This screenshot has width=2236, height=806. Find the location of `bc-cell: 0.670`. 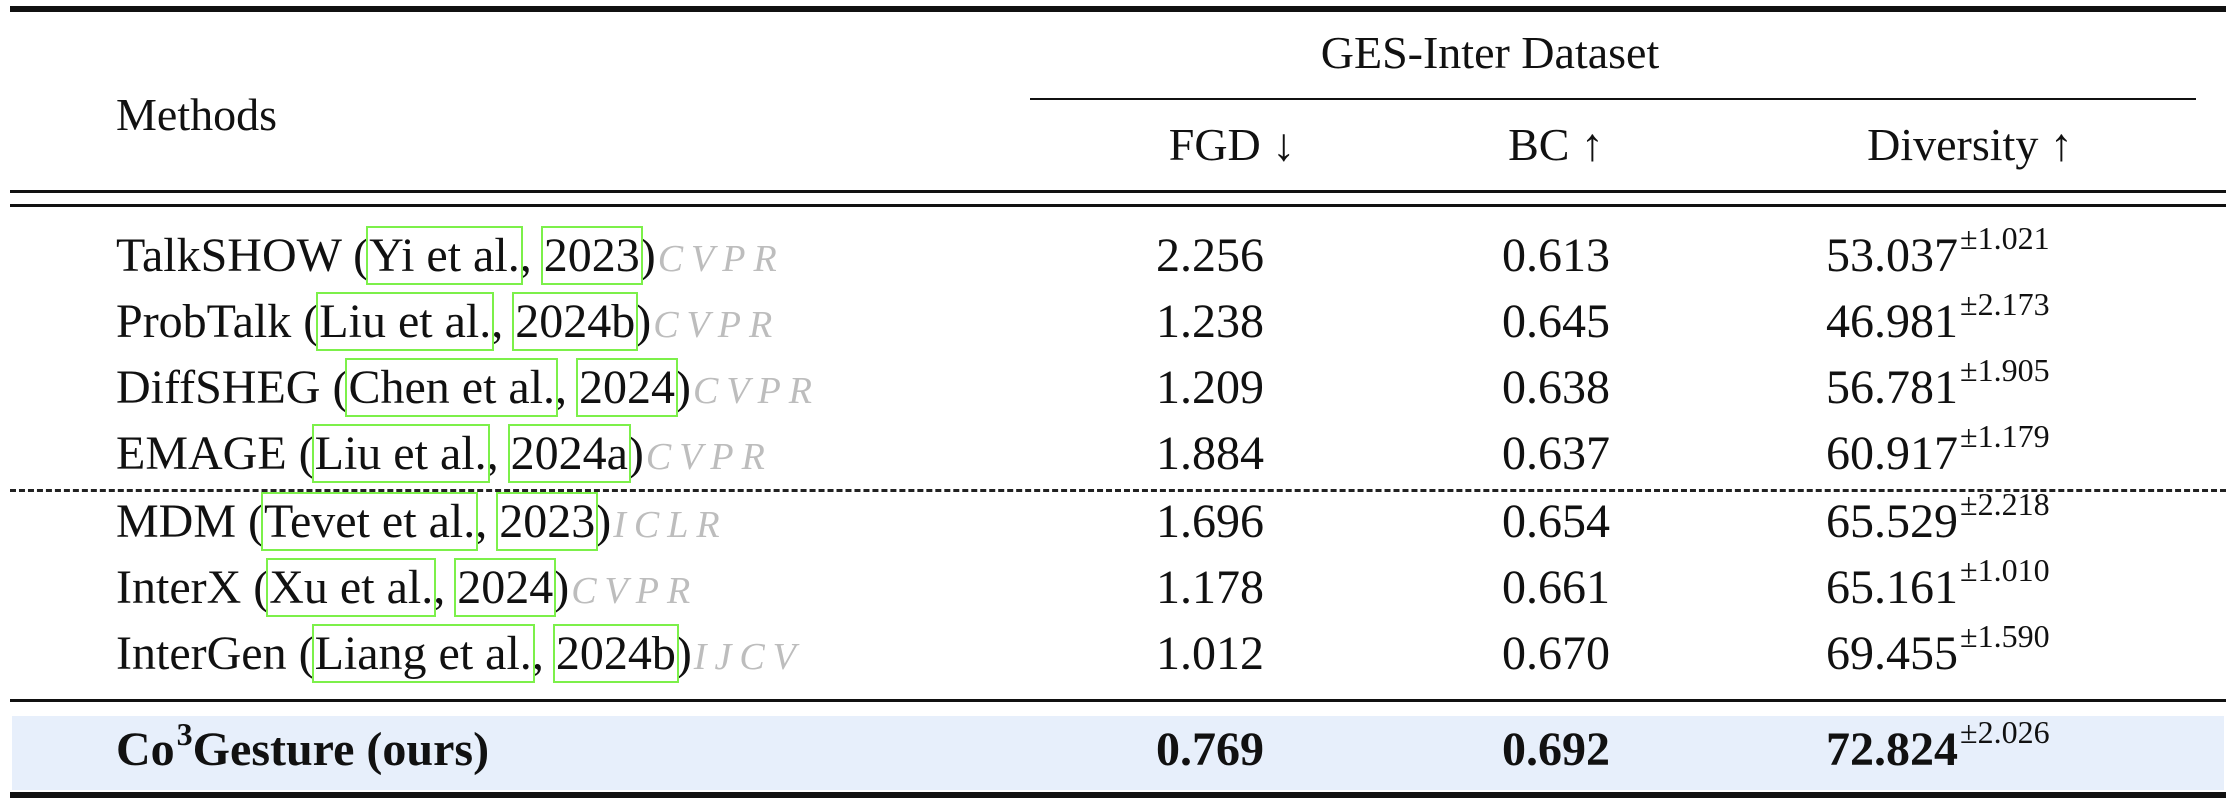

bc-cell: 0.670 is located at coordinates (1556, 653).